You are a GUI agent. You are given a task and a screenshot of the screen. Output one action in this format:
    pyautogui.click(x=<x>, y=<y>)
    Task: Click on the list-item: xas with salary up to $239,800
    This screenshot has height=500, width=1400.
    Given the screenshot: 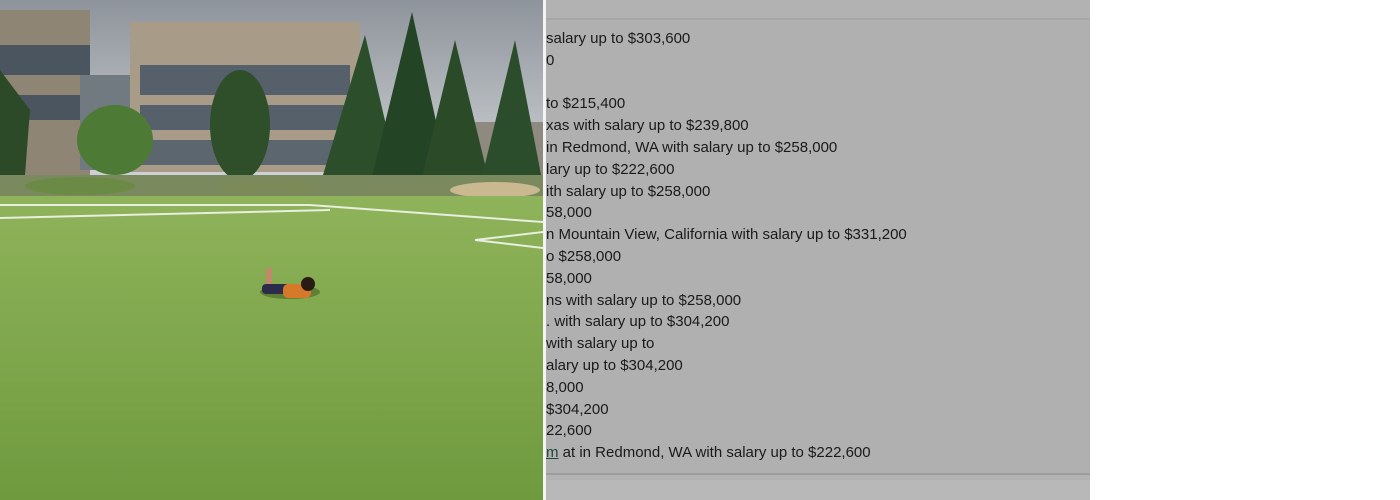 What is the action you would take?
    pyautogui.click(x=647, y=126)
    